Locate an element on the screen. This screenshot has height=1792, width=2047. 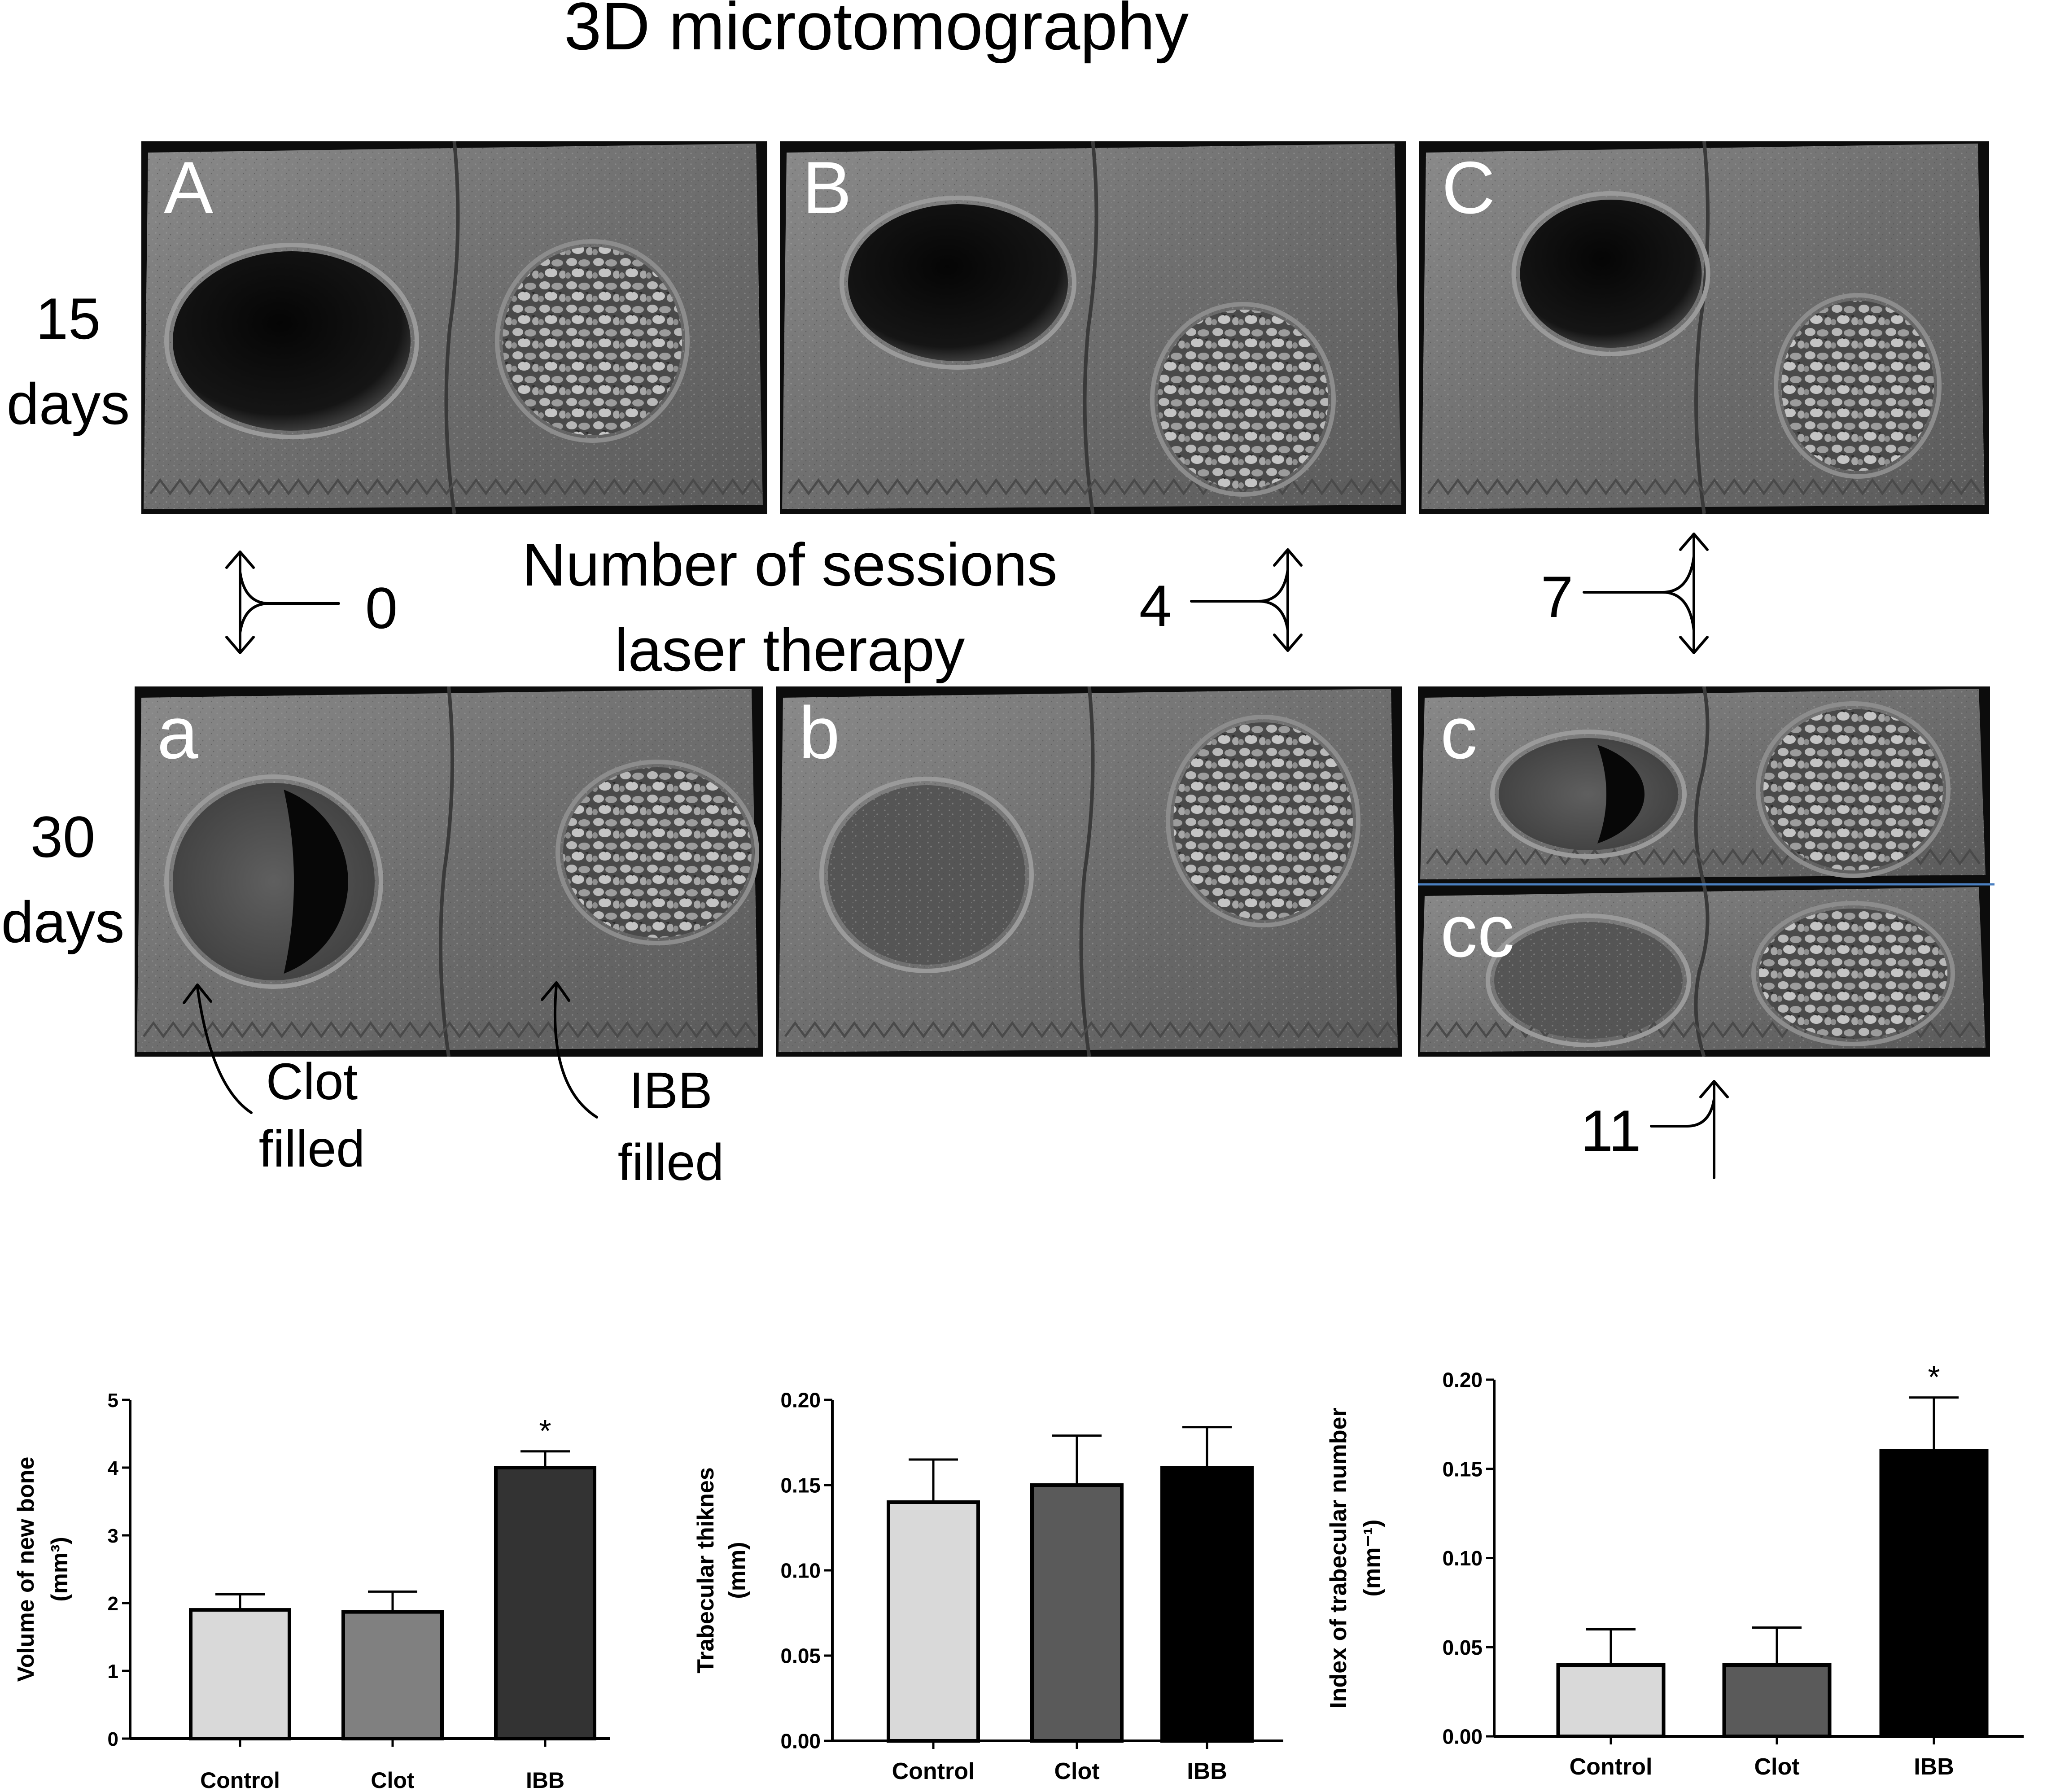
session-count-7: 7 is located at coordinates (1557, 596).